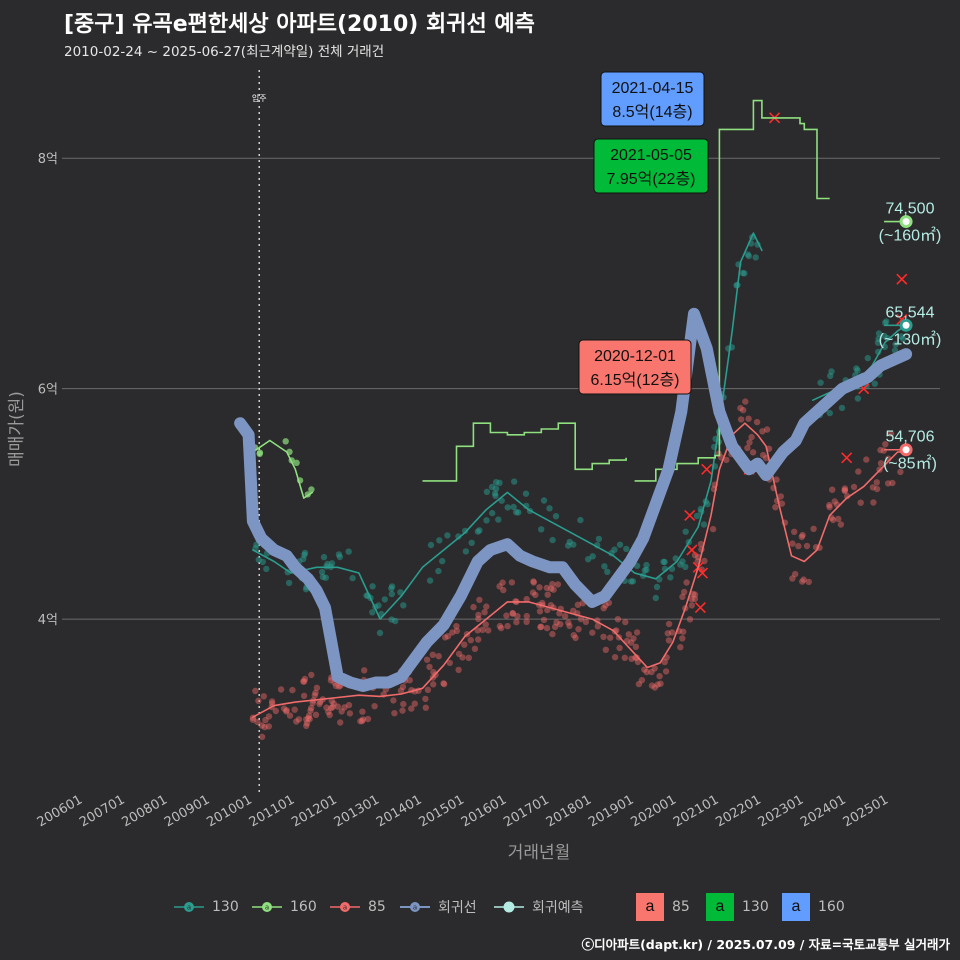  I want to click on y-tick-label: 4억, so click(48, 620).